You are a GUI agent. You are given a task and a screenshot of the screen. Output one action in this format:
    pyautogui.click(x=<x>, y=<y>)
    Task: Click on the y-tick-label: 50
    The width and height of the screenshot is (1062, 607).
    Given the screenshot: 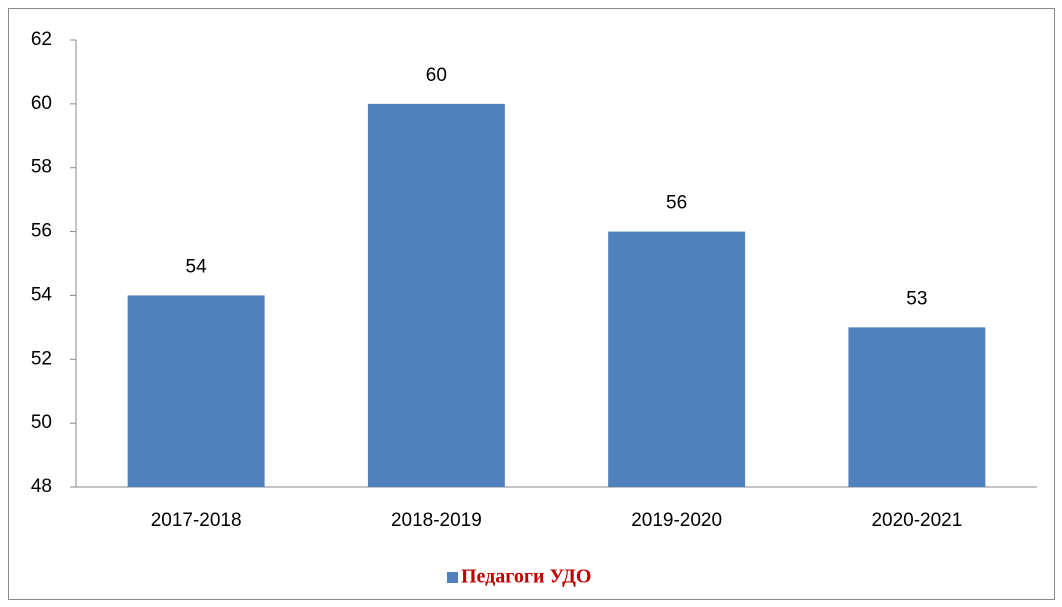 What is the action you would take?
    pyautogui.click(x=41, y=422)
    